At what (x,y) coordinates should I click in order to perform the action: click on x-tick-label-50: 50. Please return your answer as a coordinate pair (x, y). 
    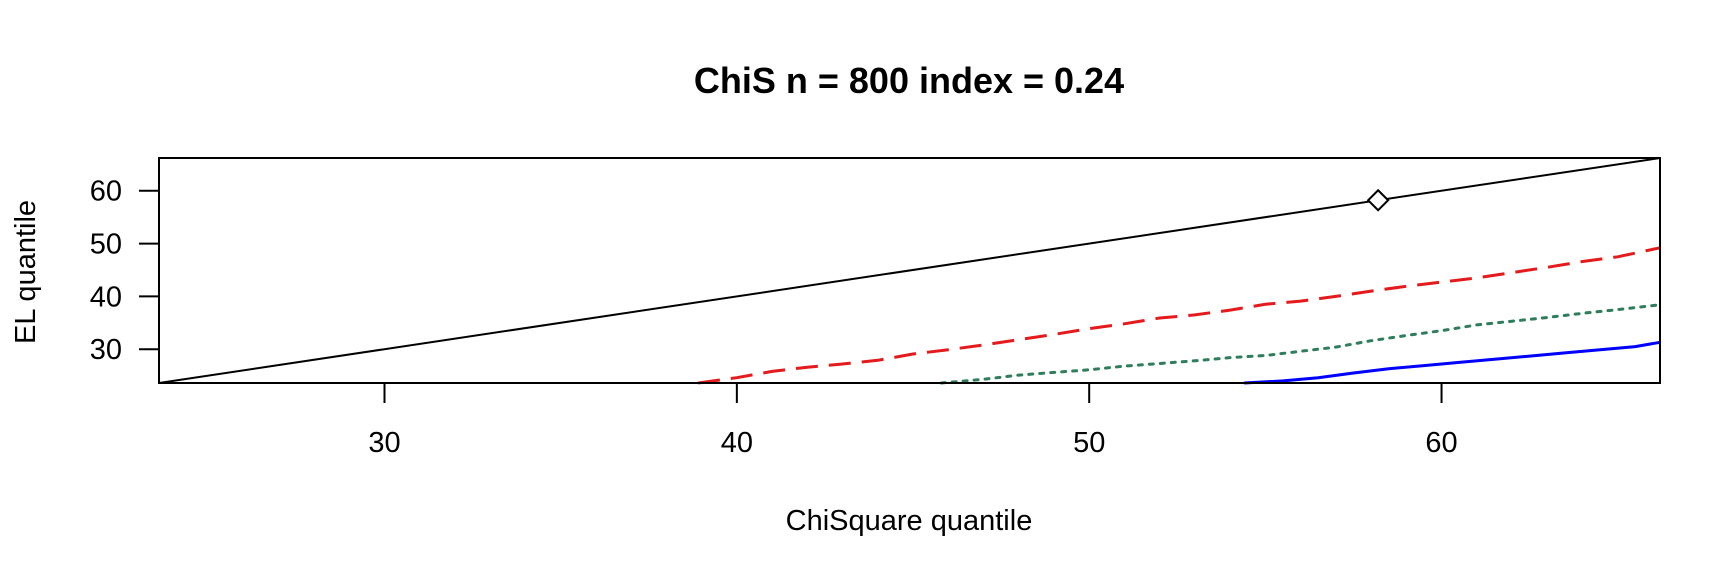
    Looking at the image, I should click on (1089, 443).